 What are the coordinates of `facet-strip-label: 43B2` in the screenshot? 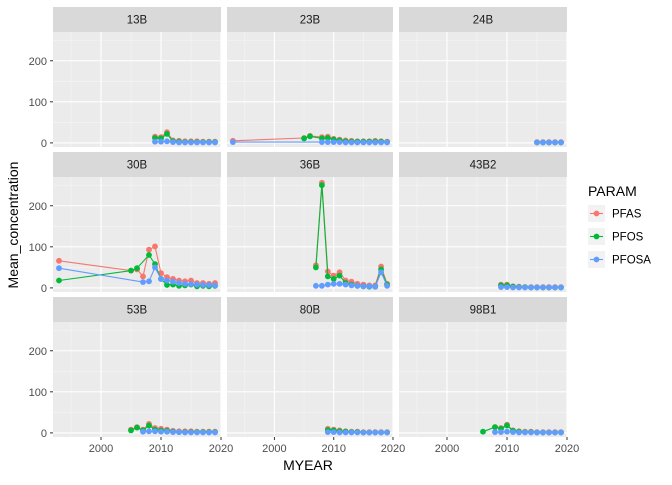 It's located at (483, 166).